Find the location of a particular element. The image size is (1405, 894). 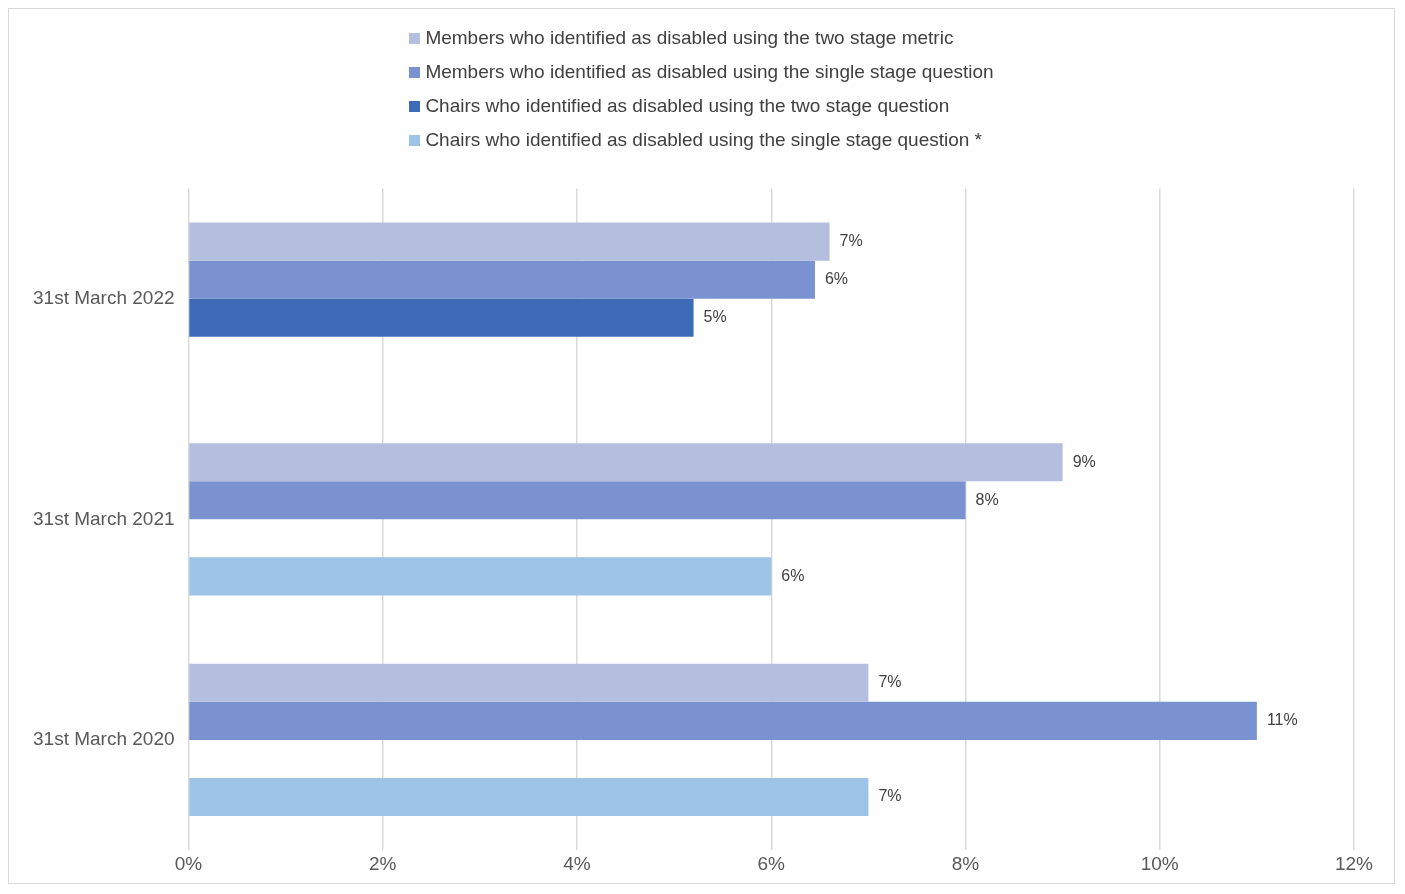

x-tick-label: 10% is located at coordinates (1159, 863).